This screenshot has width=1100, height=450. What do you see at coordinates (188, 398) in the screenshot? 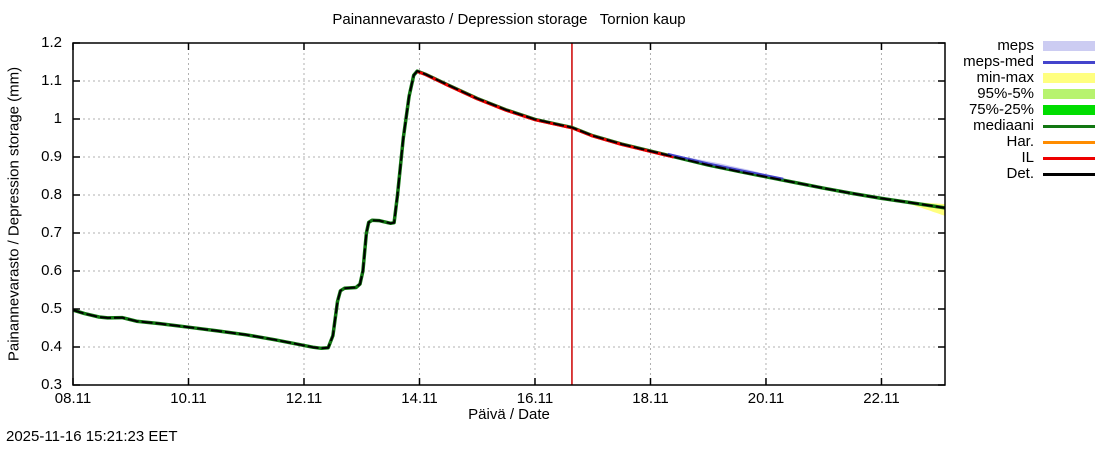
I see `x-tick-label: 10.11` at bounding box center [188, 398].